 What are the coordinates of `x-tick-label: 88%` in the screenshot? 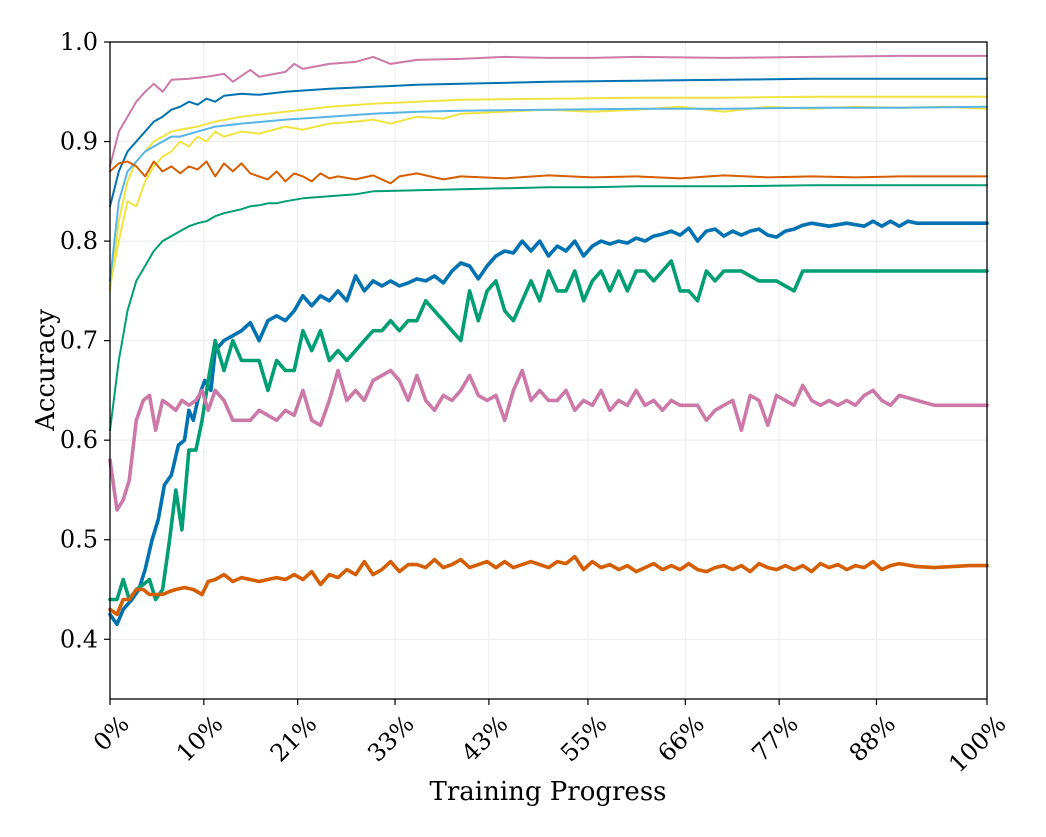 It's located at (873, 739).